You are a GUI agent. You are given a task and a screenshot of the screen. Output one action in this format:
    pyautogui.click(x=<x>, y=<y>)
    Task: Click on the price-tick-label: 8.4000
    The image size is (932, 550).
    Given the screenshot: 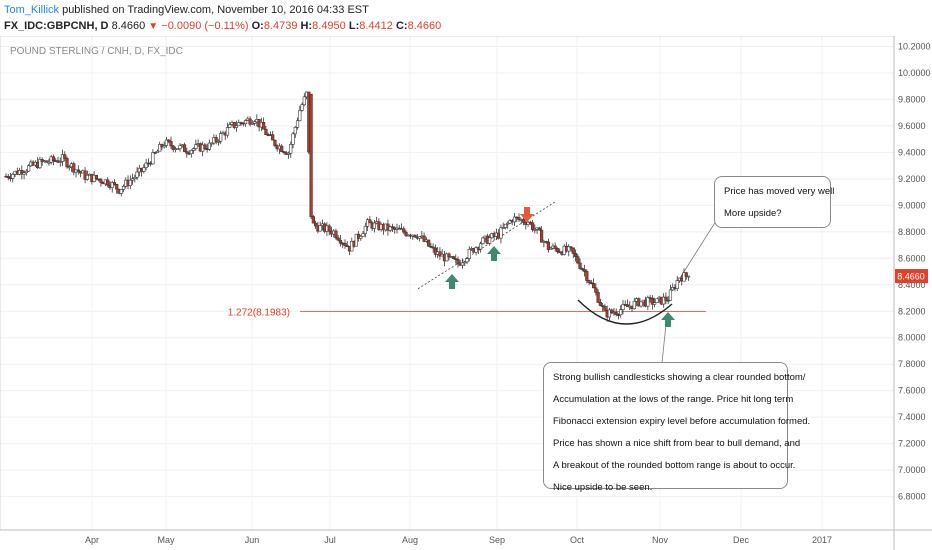 What is the action you would take?
    pyautogui.click(x=912, y=285)
    